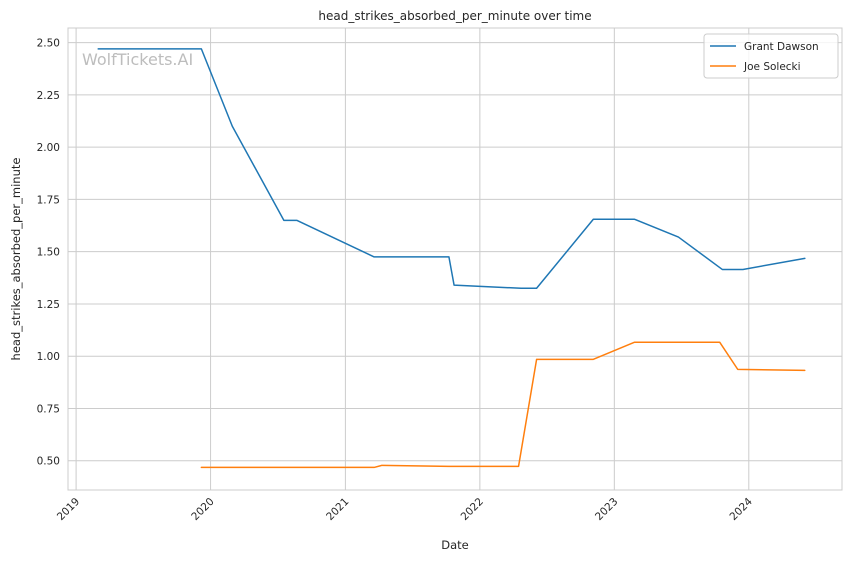 The image size is (852, 561). I want to click on y-tick-label: 2.25, so click(48, 96).